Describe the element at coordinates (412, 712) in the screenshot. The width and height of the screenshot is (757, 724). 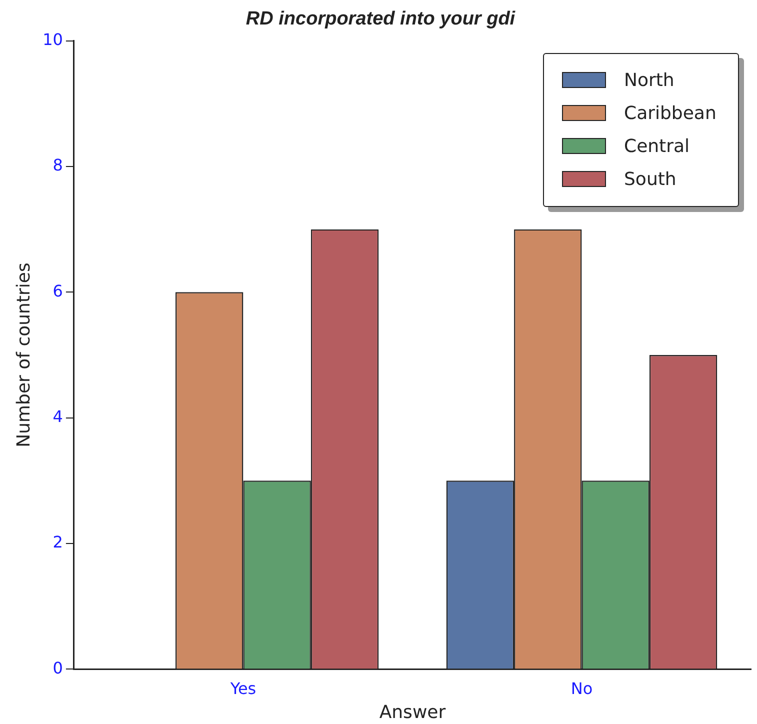
I see `x-axis-title: Answer` at that location.